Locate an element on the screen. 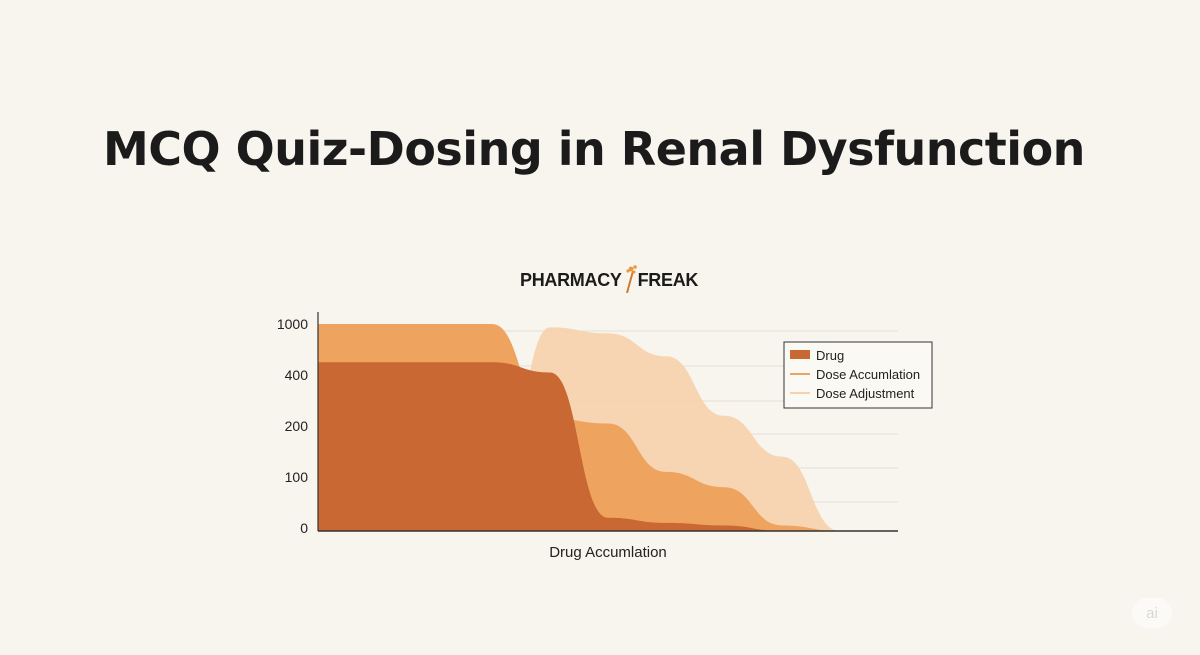 This screenshot has width=1200, height=655. brand-logo: PHARMACY FREAK is located at coordinates (609, 278).